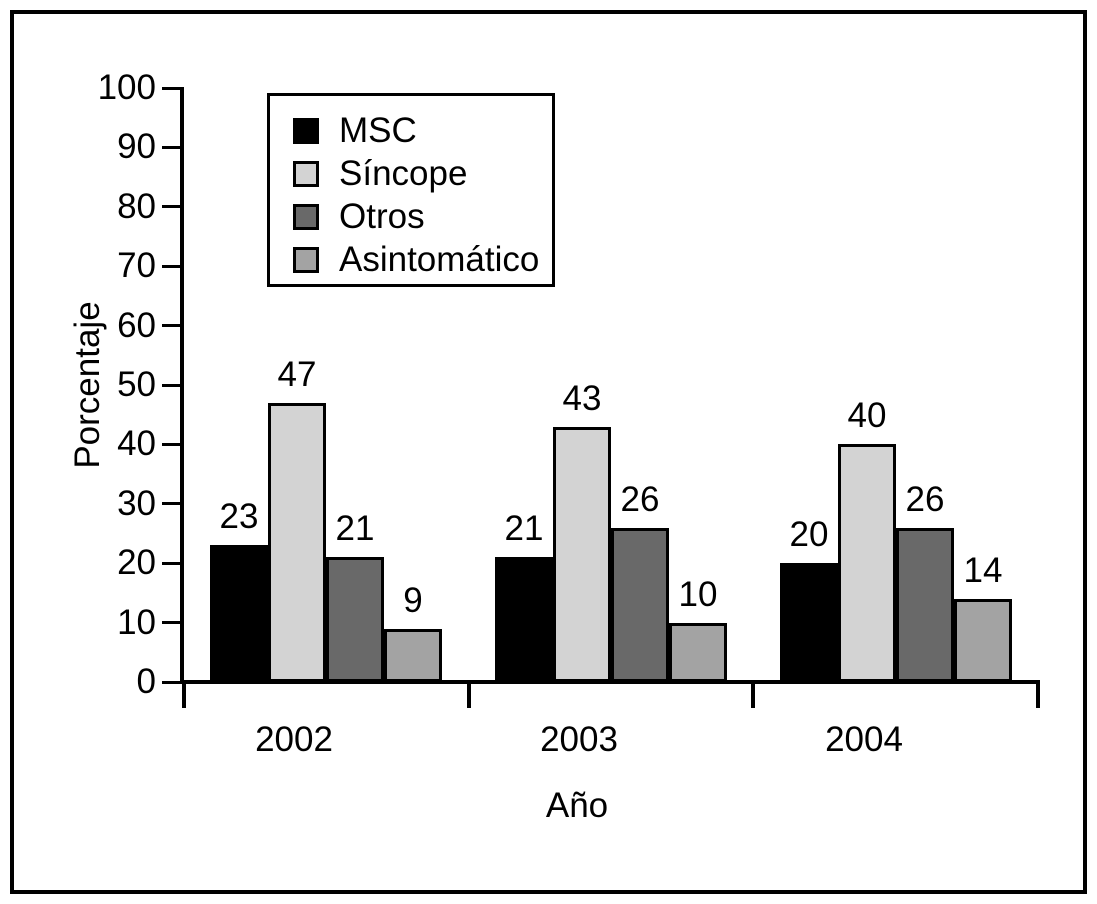 The height and width of the screenshot is (904, 1097). Describe the element at coordinates (422, 130) in the screenshot. I see `legend-row: MSC` at that location.